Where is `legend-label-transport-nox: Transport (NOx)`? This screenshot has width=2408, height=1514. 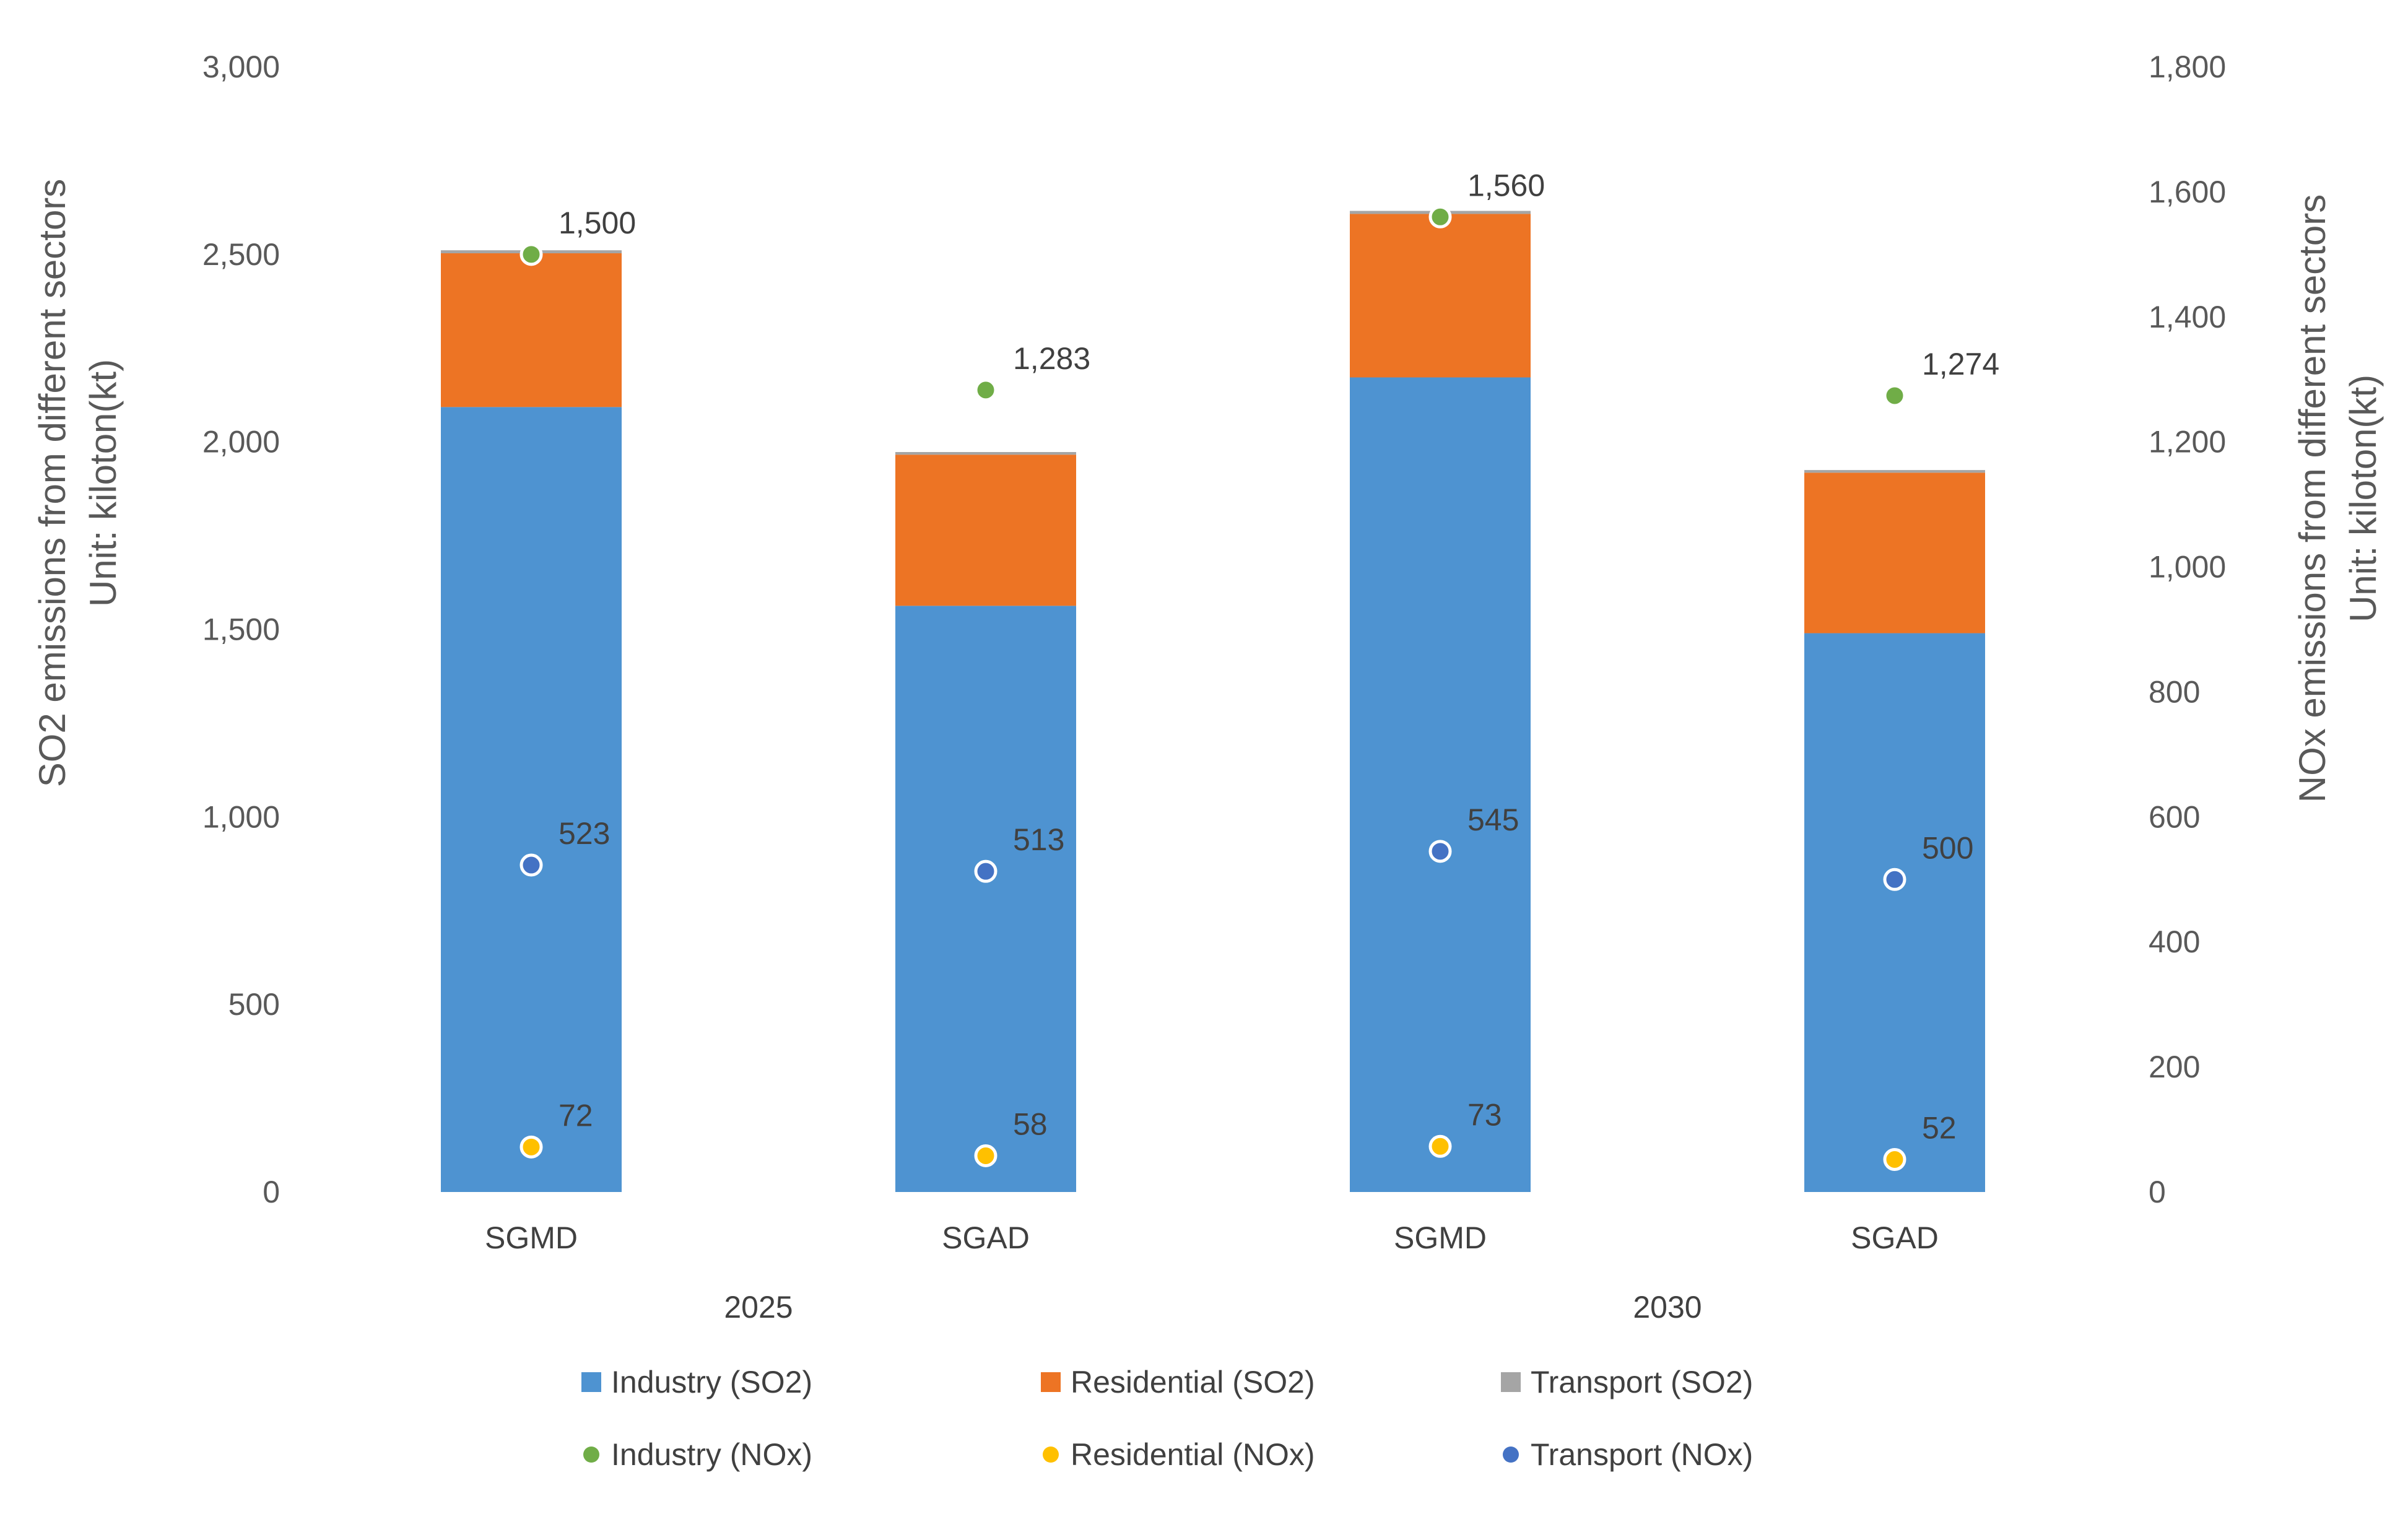
legend-label-transport-nox: Transport (NOx) is located at coordinates (1642, 1454).